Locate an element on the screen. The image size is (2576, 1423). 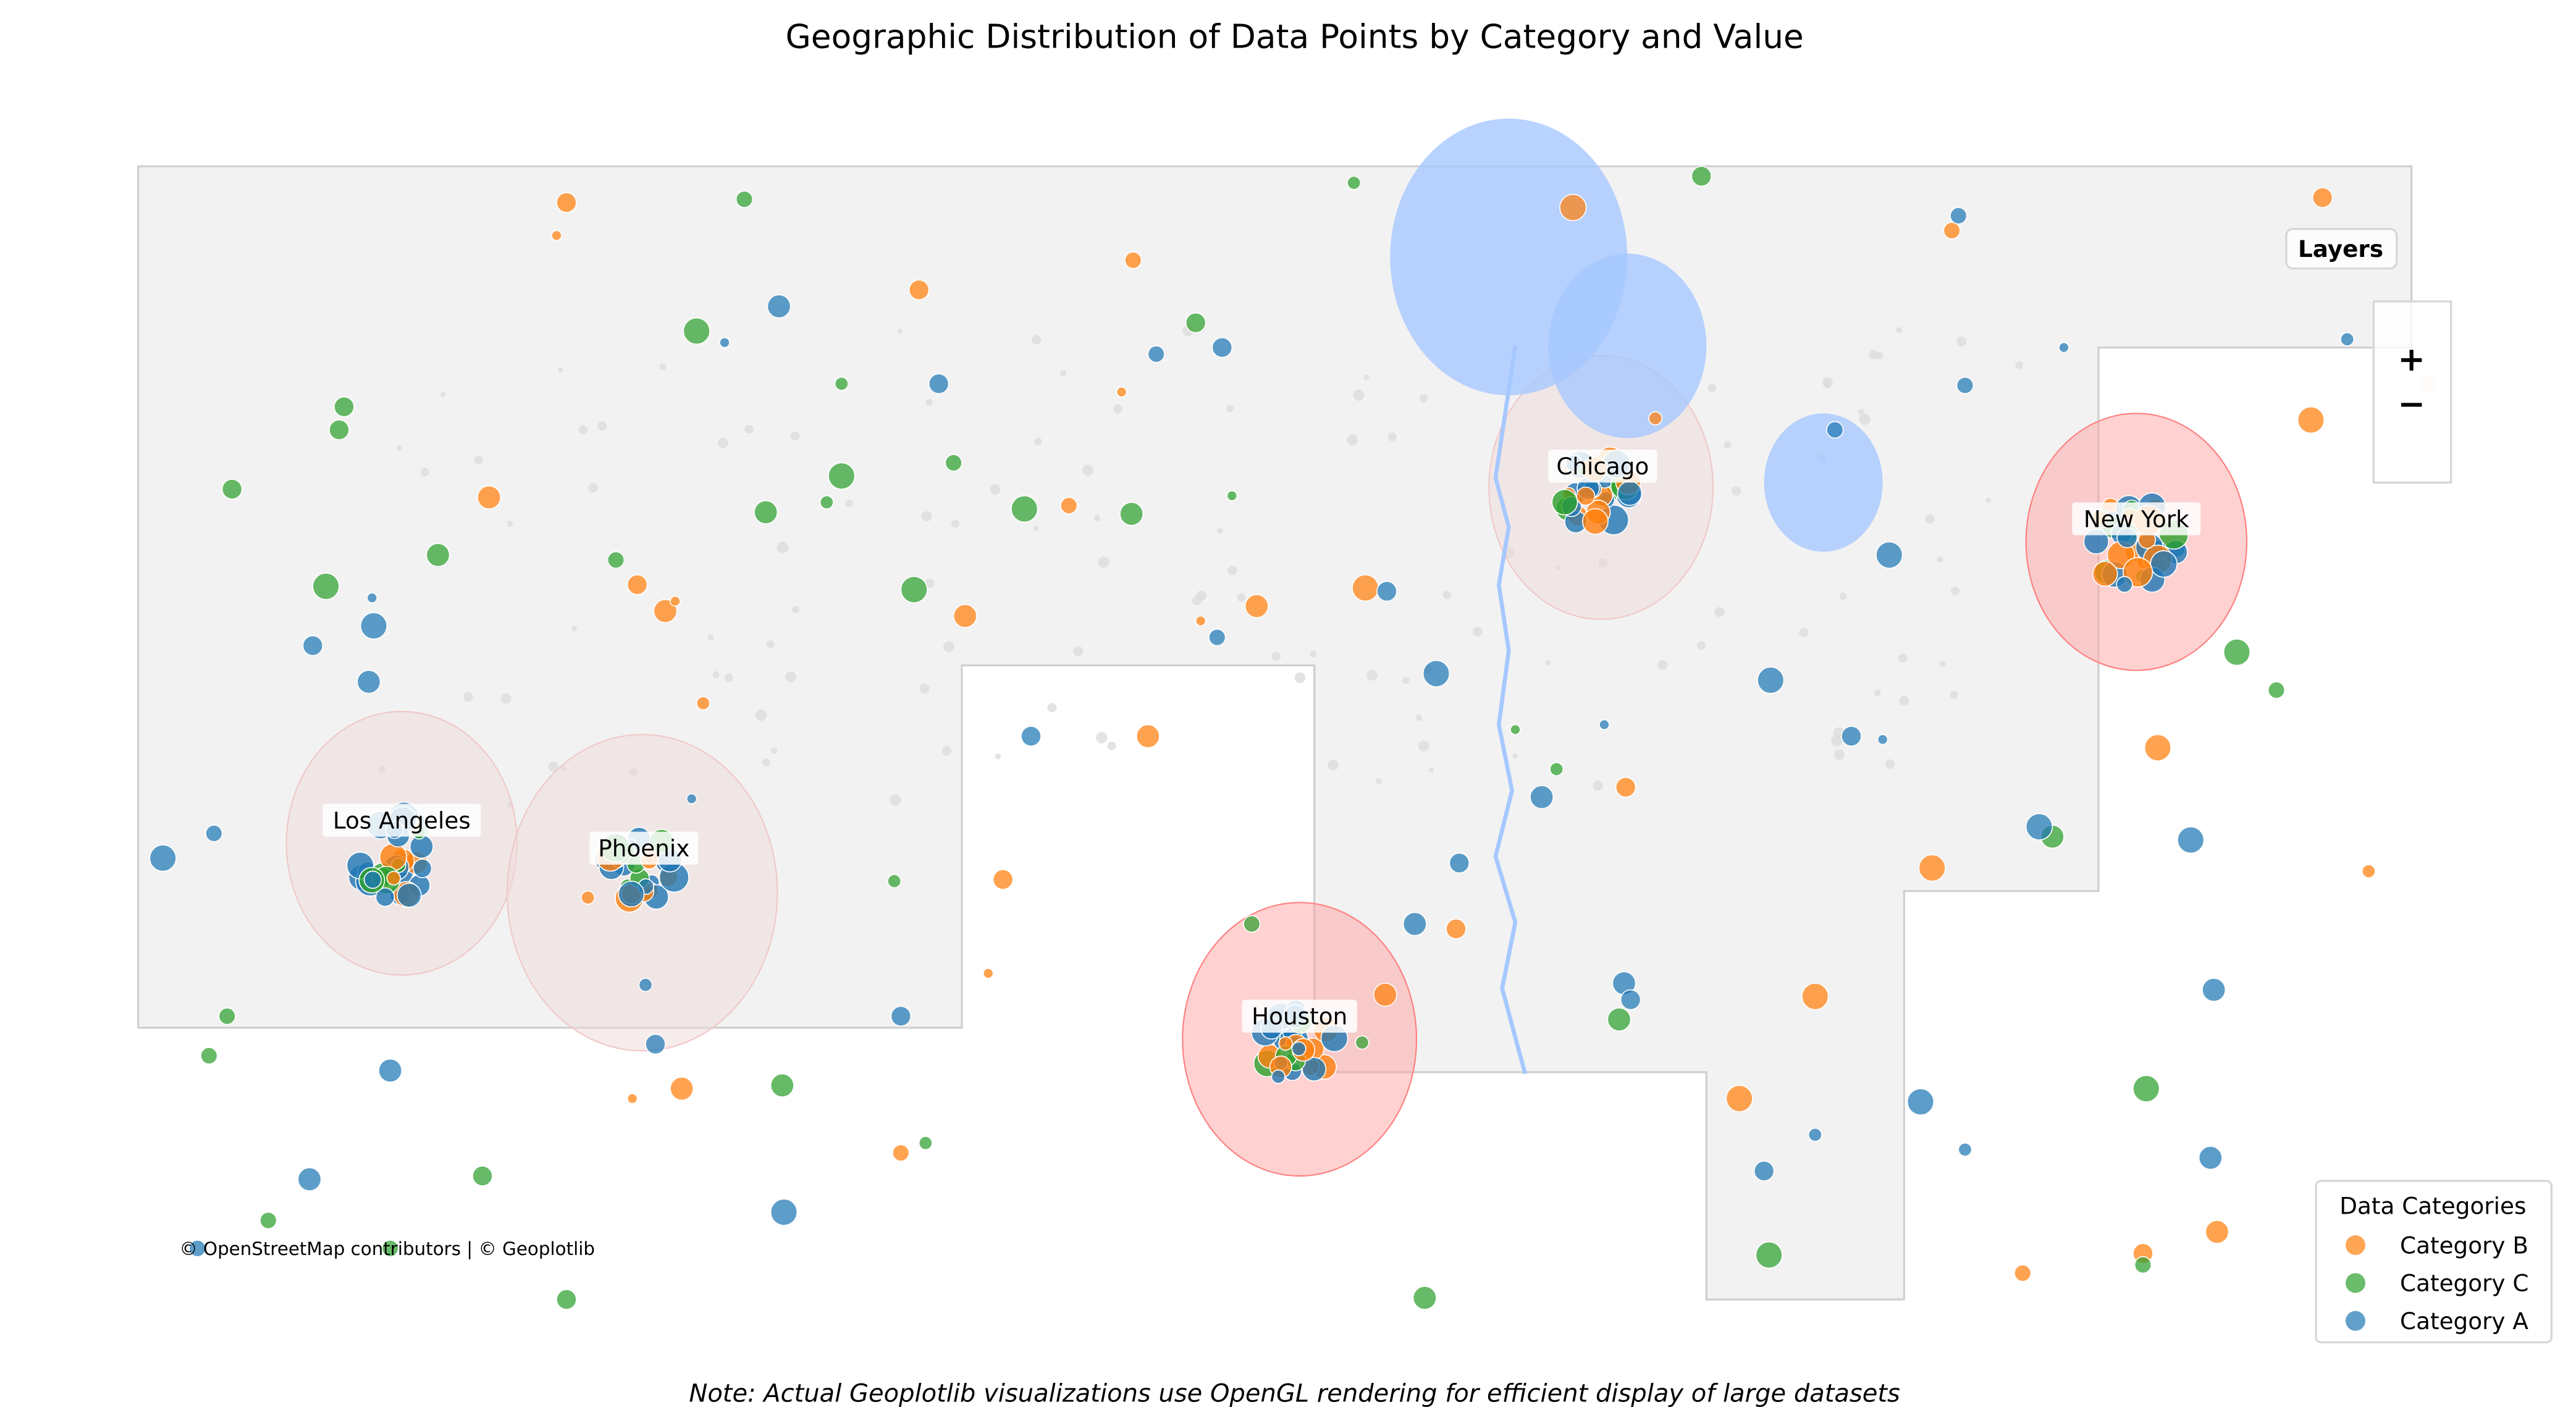
water-bodies is located at coordinates (1636, 335).